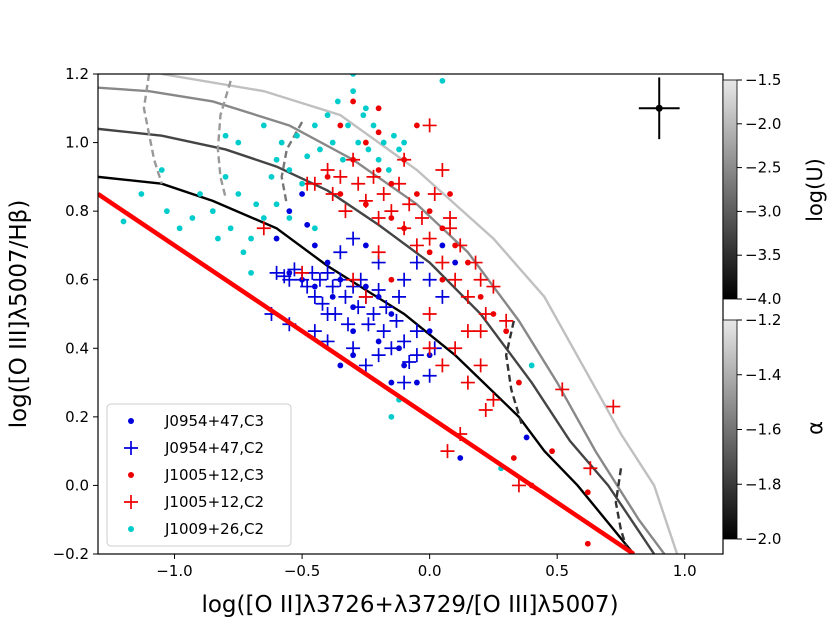 This screenshot has height=623, width=830. What do you see at coordinates (557, 571) in the screenshot?
I see `x-tick-label: 0.5` at bounding box center [557, 571].